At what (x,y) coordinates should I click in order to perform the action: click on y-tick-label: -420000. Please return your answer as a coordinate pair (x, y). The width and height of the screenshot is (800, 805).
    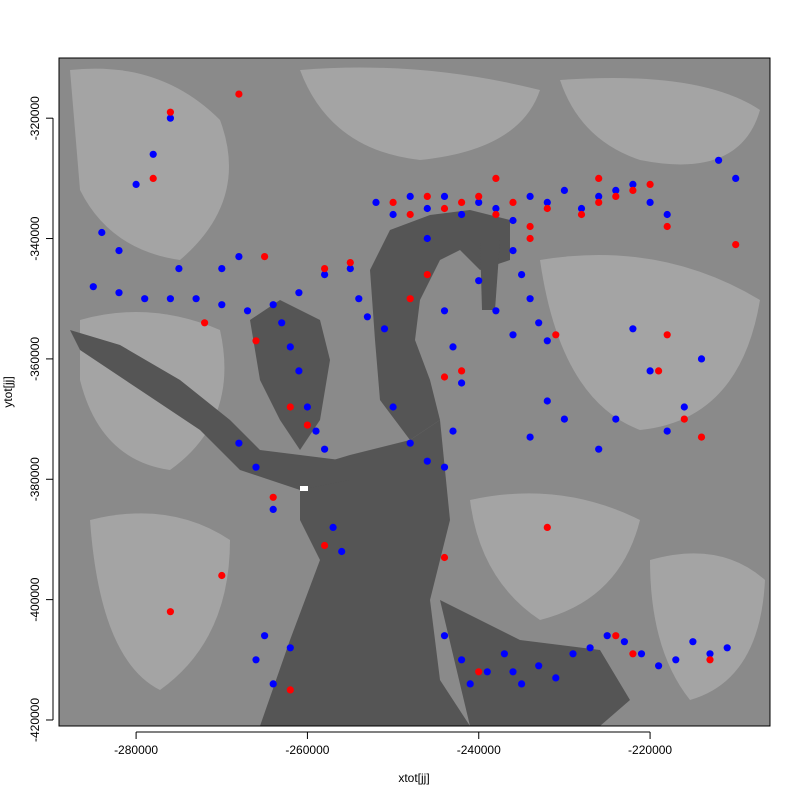
    Looking at the image, I should click on (35, 720).